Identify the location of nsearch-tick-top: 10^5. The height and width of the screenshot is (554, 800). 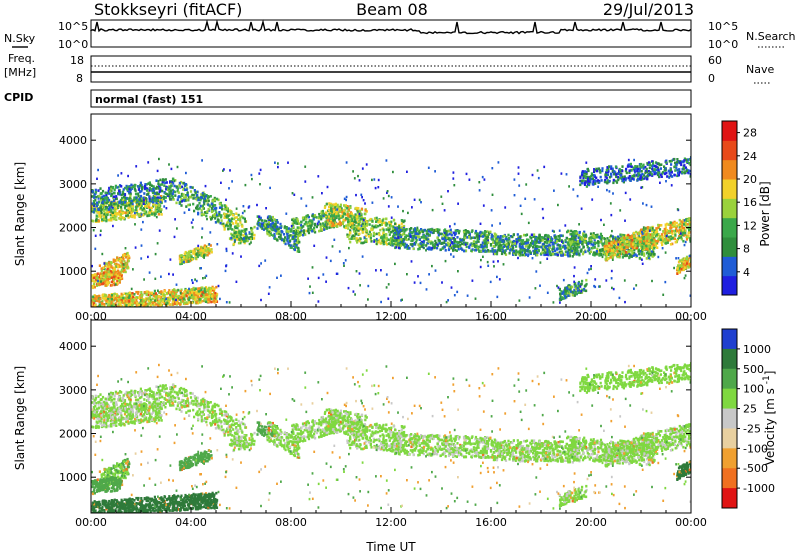
(723, 26).